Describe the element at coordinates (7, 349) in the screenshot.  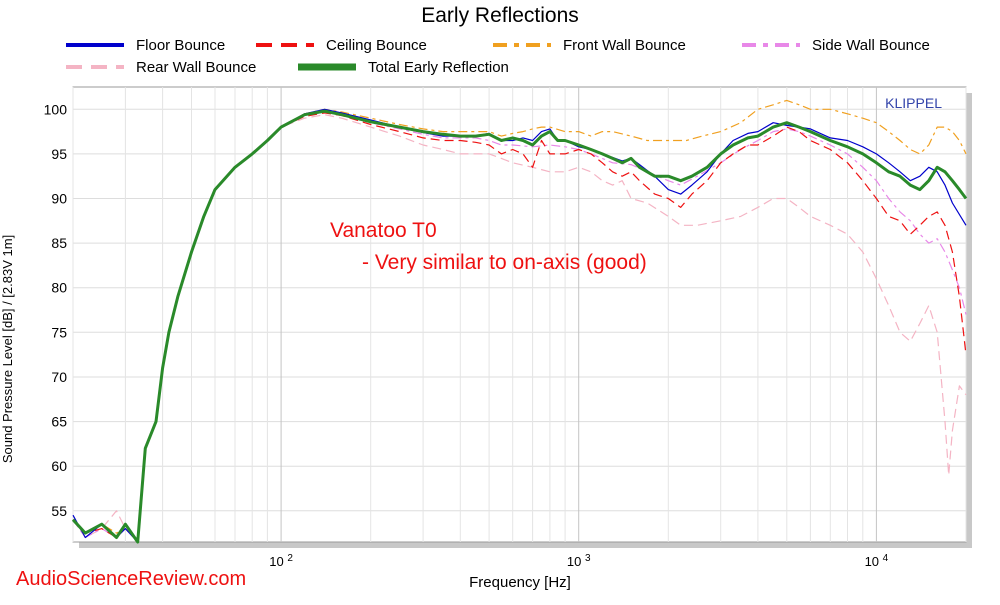
I see `y-axis-label: Sound Pressure Level [dB] / [2.83V 1m]` at that location.